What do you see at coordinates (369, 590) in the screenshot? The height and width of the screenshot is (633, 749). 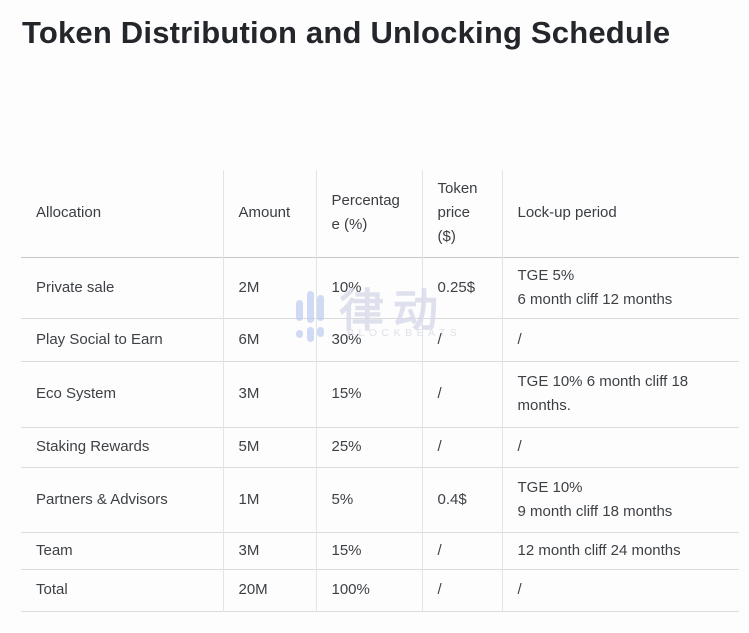 I see `cell-percentage: 100%` at bounding box center [369, 590].